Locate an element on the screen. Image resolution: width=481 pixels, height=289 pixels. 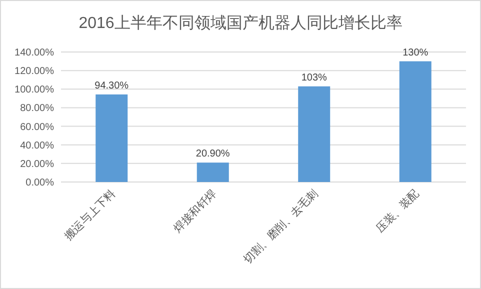
y-tick-label: 40.00% is located at coordinates (37, 146).